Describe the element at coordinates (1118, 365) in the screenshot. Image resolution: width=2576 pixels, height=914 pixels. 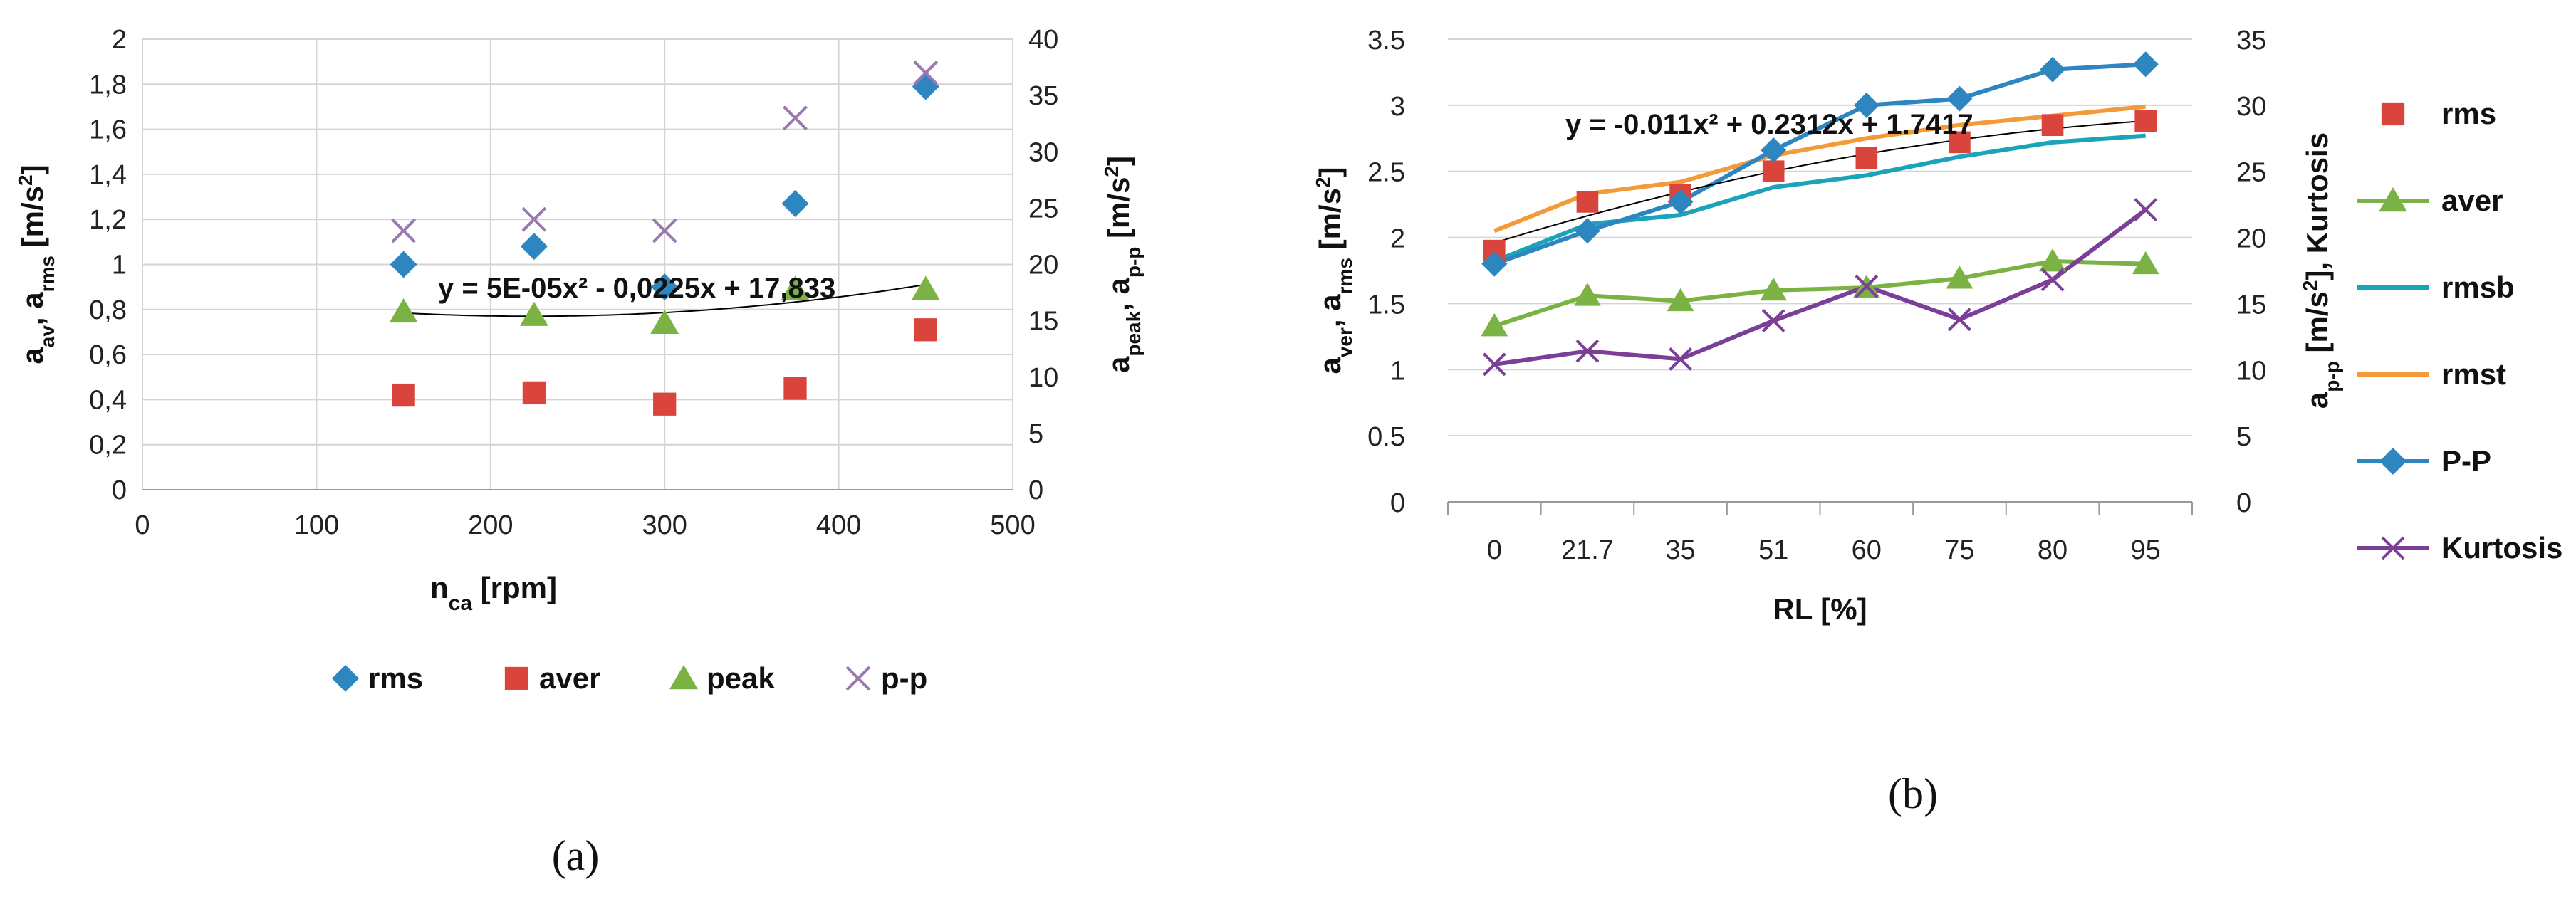
I see `y-right-axis-title-part: a` at that location.